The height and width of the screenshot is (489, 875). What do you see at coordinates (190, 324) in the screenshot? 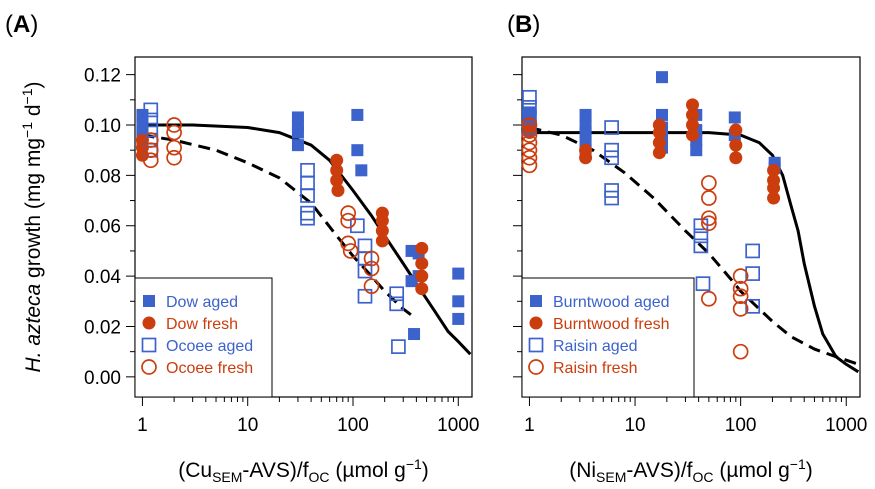
I see `legend-item: Dow fresh` at bounding box center [190, 324].